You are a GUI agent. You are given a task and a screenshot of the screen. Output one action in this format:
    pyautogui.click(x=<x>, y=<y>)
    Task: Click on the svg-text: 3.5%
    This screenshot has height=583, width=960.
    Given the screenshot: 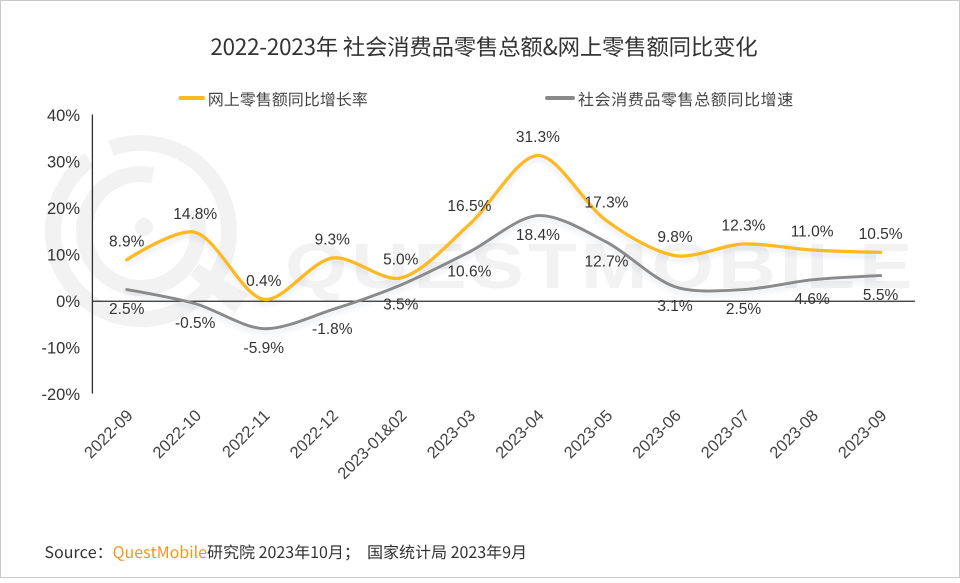 What is the action you would take?
    pyautogui.click(x=401, y=304)
    